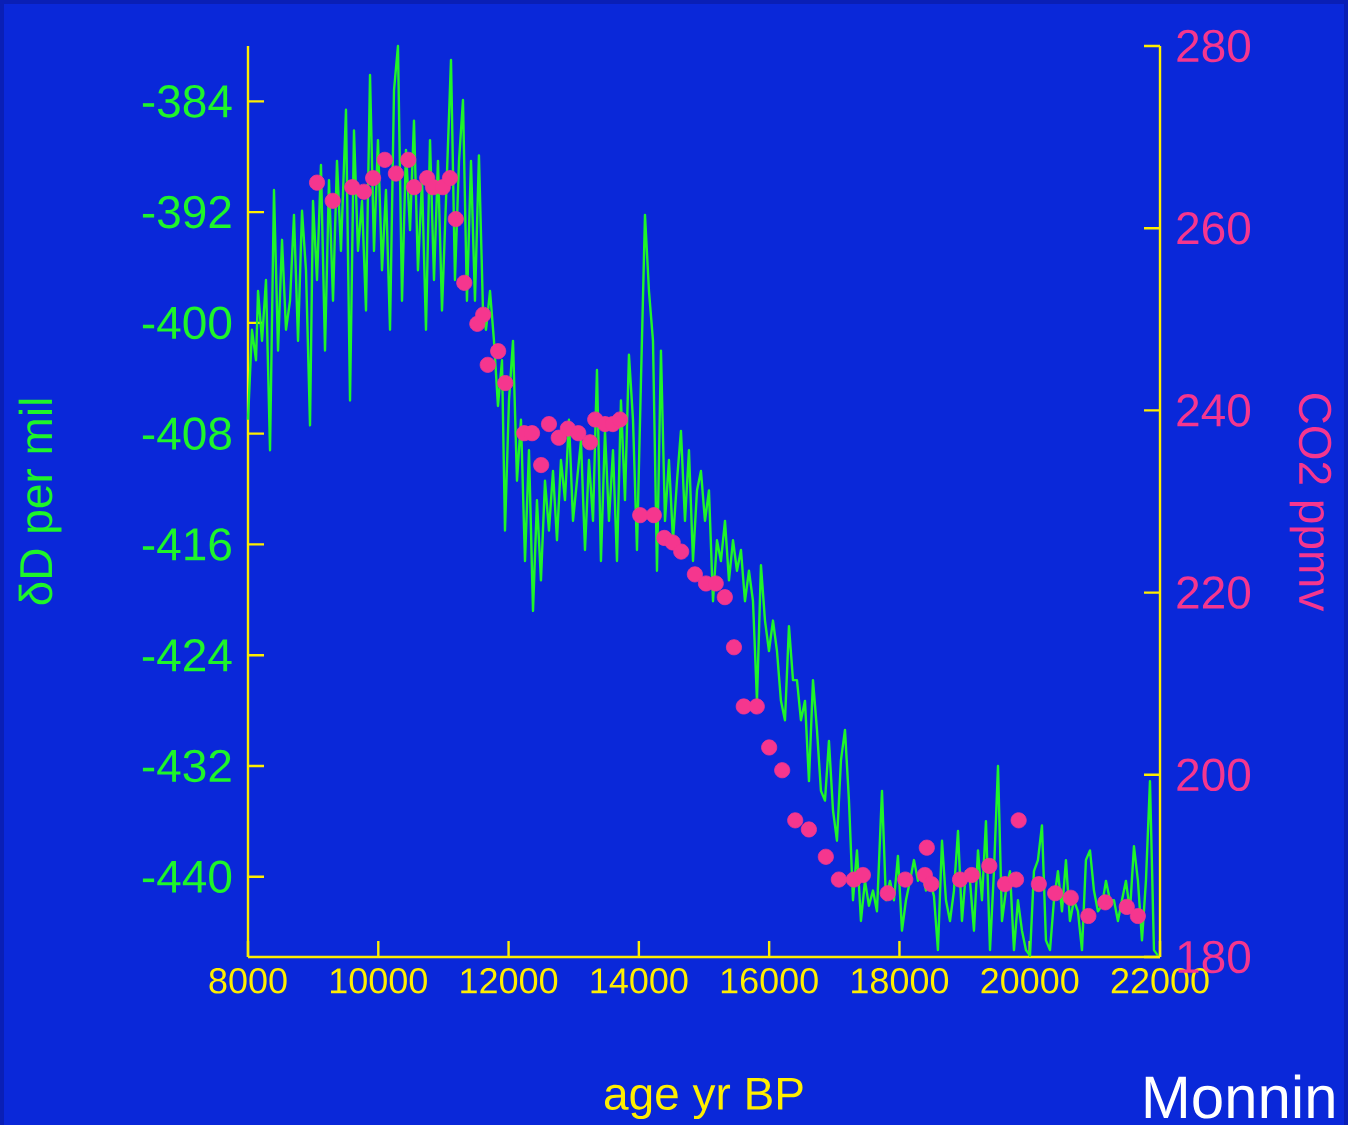  Describe the element at coordinates (248, 981) in the screenshot. I see `x-tick-label: 8000` at that location.